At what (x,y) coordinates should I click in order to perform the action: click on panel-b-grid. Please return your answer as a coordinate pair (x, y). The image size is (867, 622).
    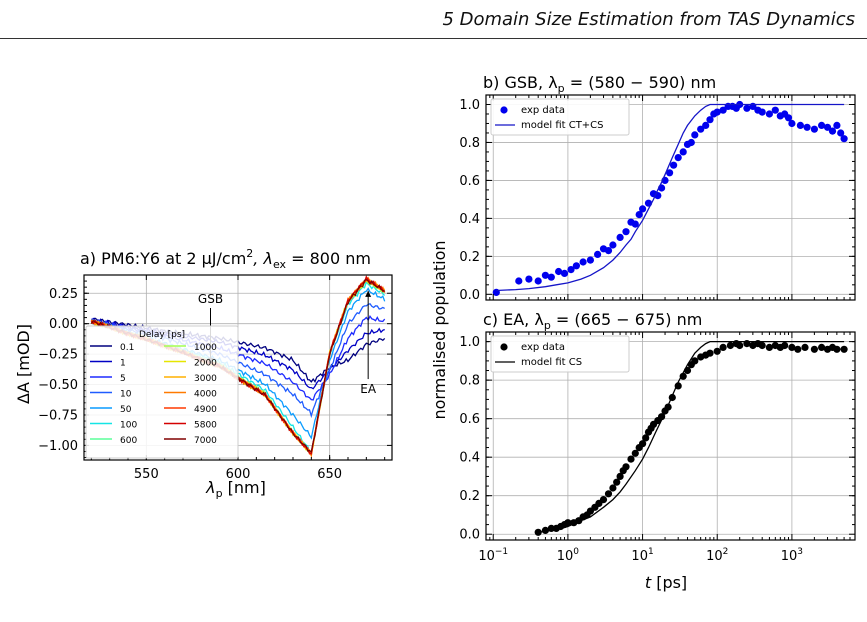
    Looking at the image, I should click on (670, 197).